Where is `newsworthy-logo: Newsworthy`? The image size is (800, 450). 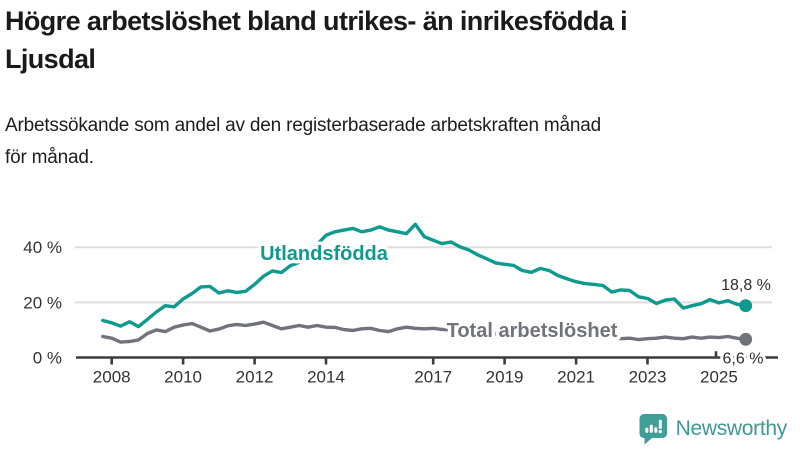 newsworthy-logo: Newsworthy is located at coordinates (712, 429).